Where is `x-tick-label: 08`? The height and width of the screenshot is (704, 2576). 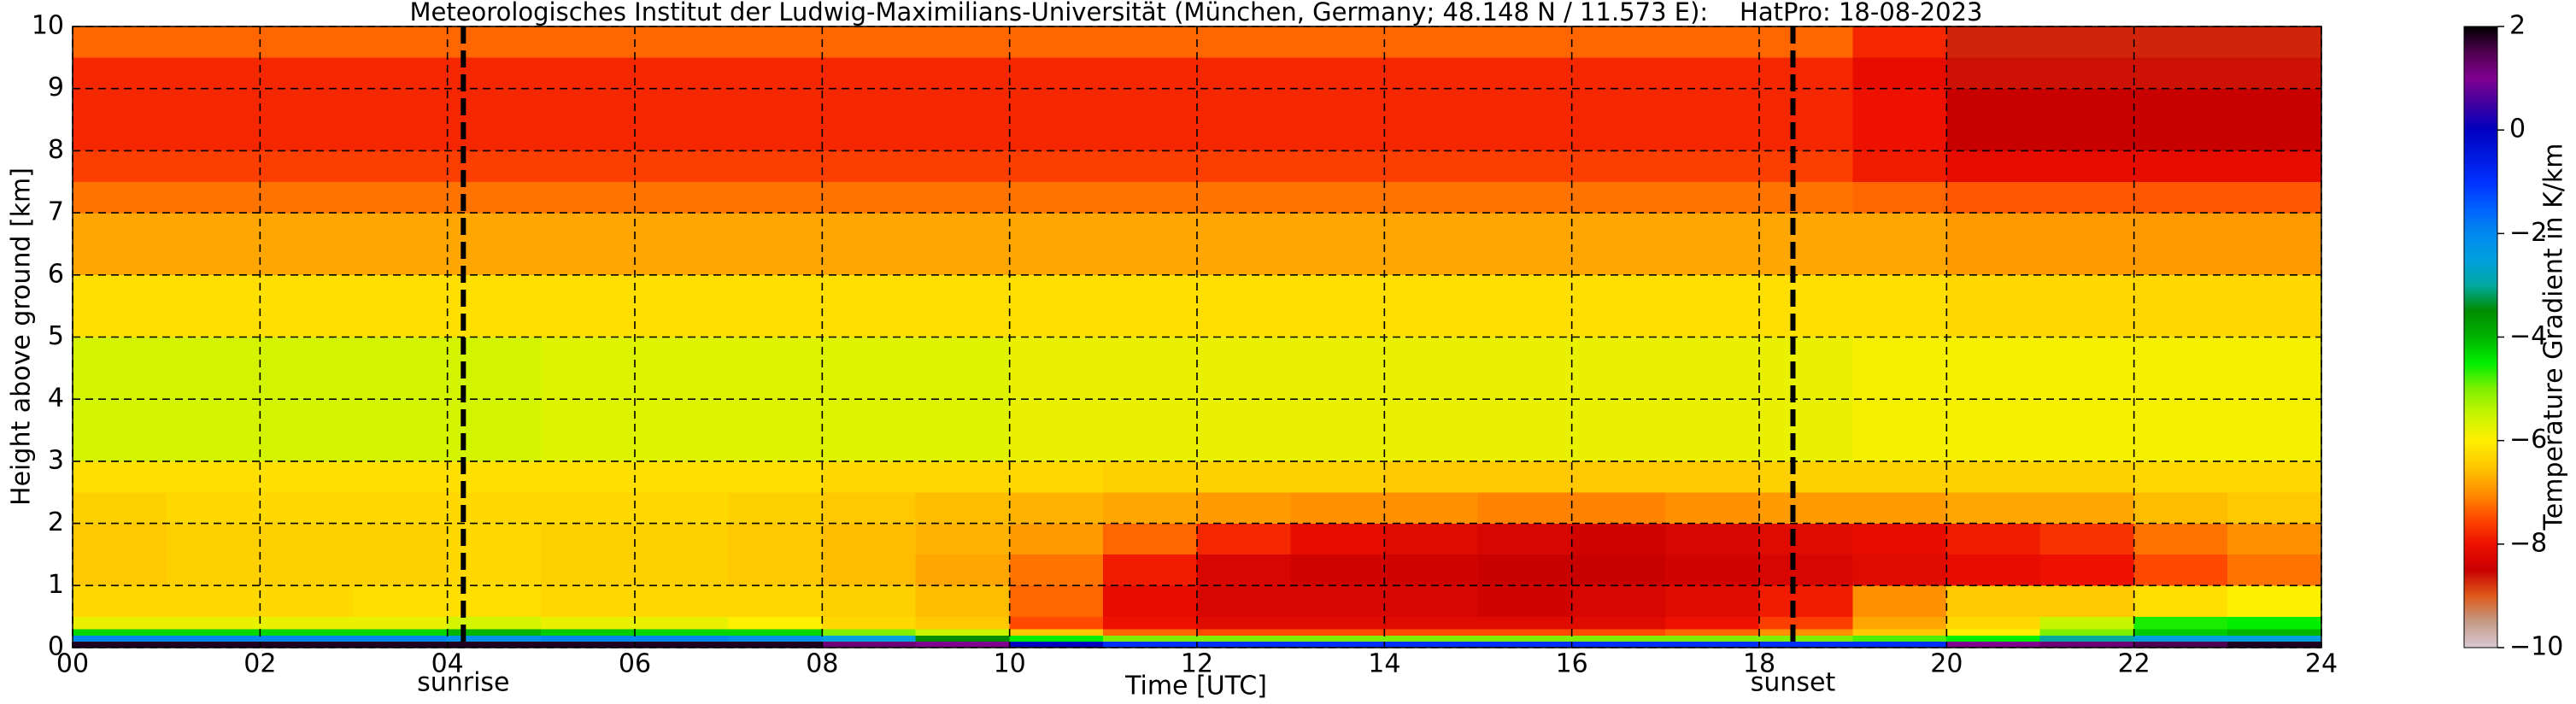
x-tick-label: 08 is located at coordinates (822, 664).